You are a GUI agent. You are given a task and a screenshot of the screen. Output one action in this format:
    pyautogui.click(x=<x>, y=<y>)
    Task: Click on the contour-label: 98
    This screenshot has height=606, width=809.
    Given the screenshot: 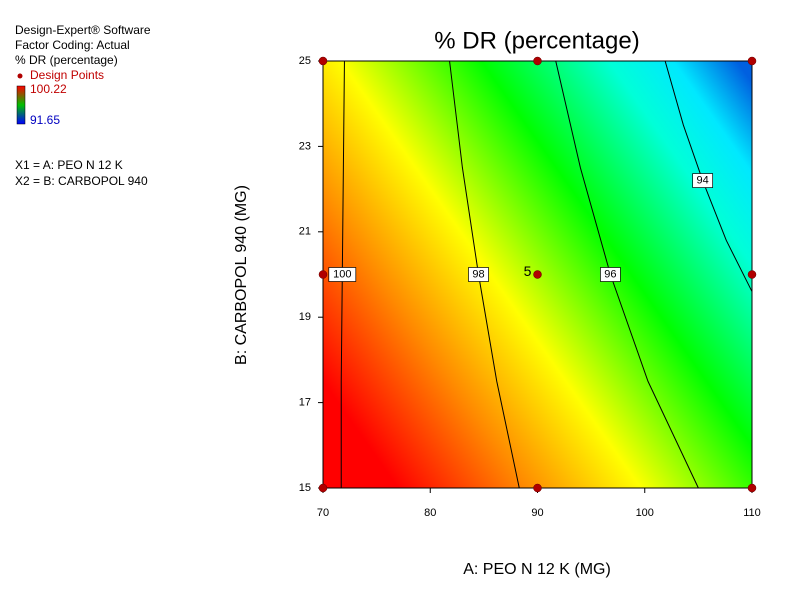 What is the action you would take?
    pyautogui.click(x=478, y=274)
    